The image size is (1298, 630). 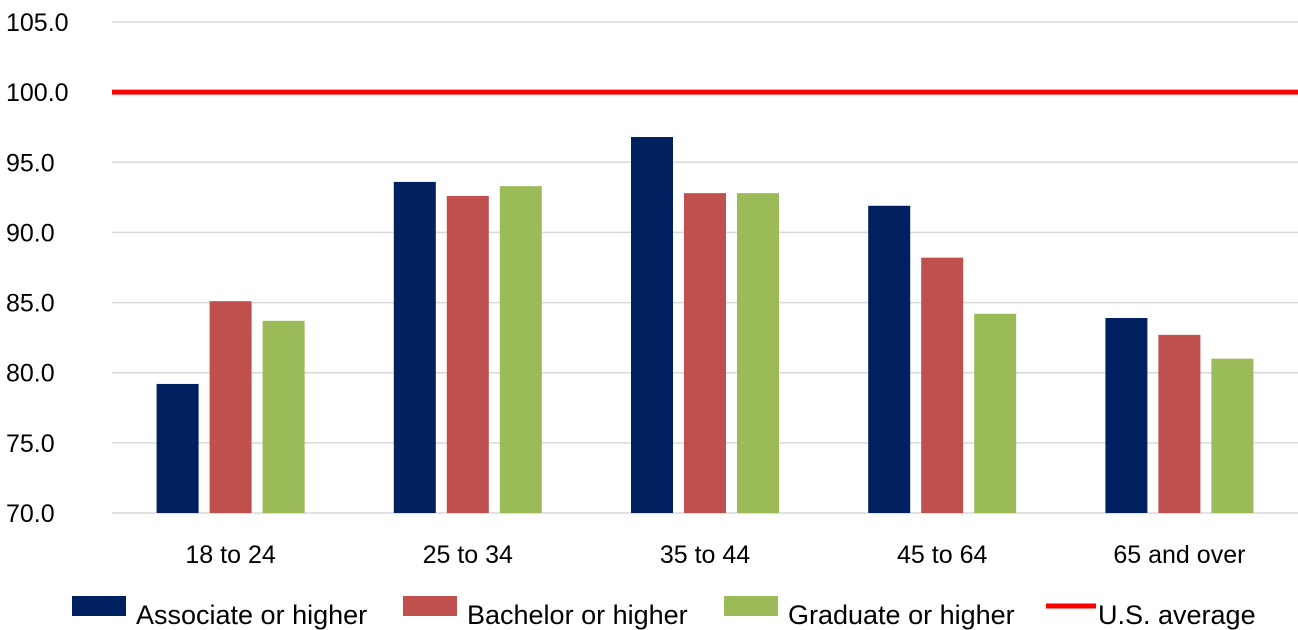 What do you see at coordinates (30, 444) in the screenshot?
I see `y-tick-label: 75.0` at bounding box center [30, 444].